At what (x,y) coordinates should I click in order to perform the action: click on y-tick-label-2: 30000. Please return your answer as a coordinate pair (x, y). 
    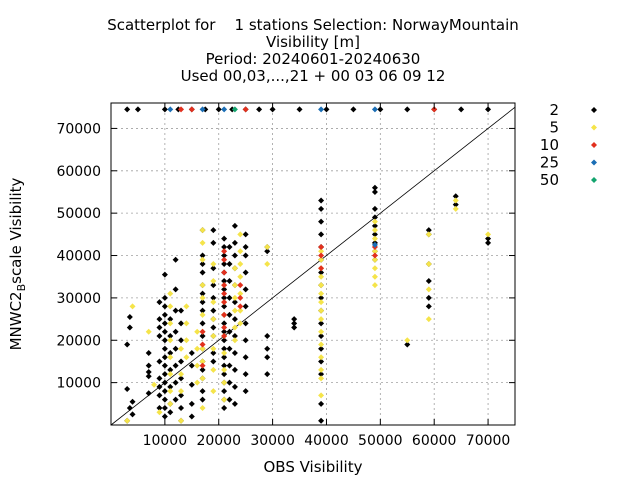
    Looking at the image, I should click on (78, 299).